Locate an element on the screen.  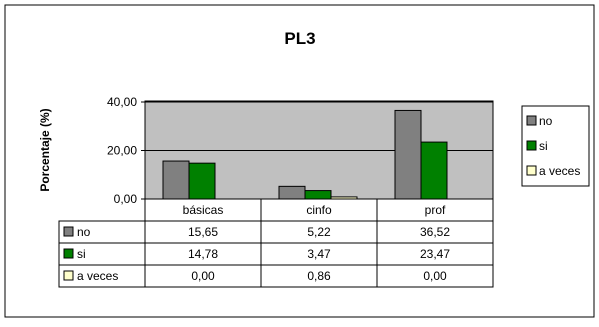
y-ticks: 0,00 20,00 40,00 is located at coordinates (126, 150).